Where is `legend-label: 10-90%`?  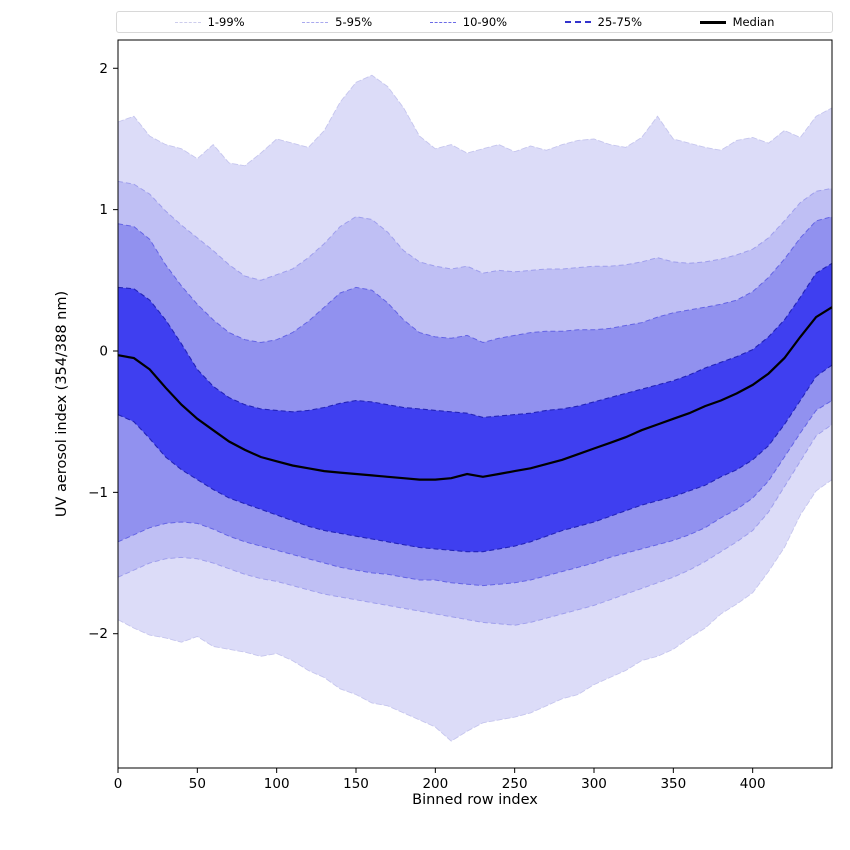 legend-label: 10-90% is located at coordinates (485, 22).